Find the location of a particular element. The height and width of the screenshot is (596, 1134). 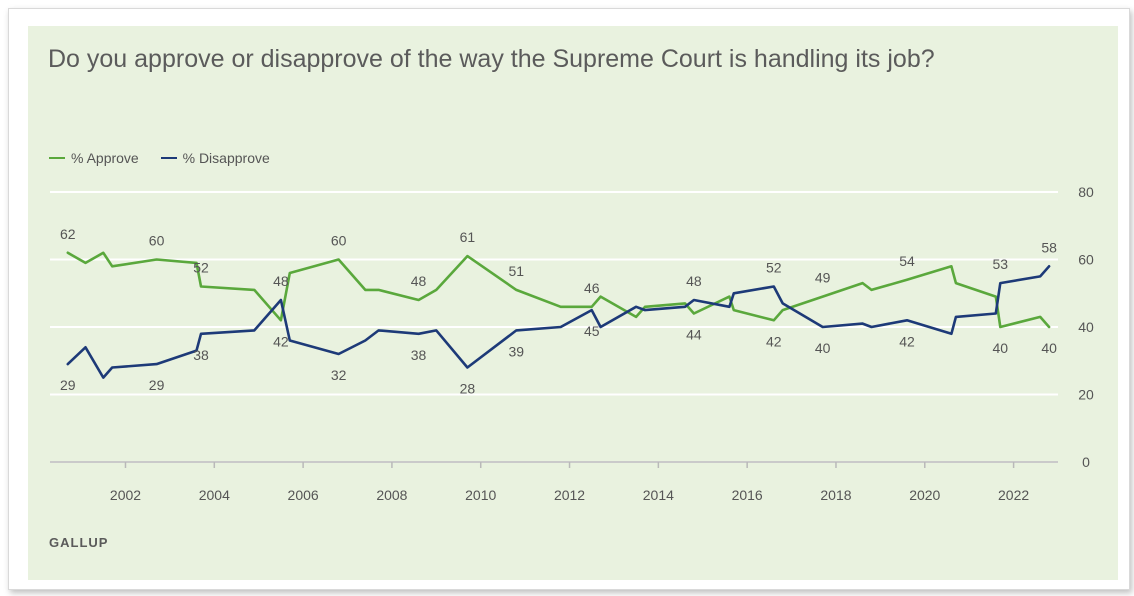

x-tick-label-2018: 2018 is located at coordinates (835, 495).